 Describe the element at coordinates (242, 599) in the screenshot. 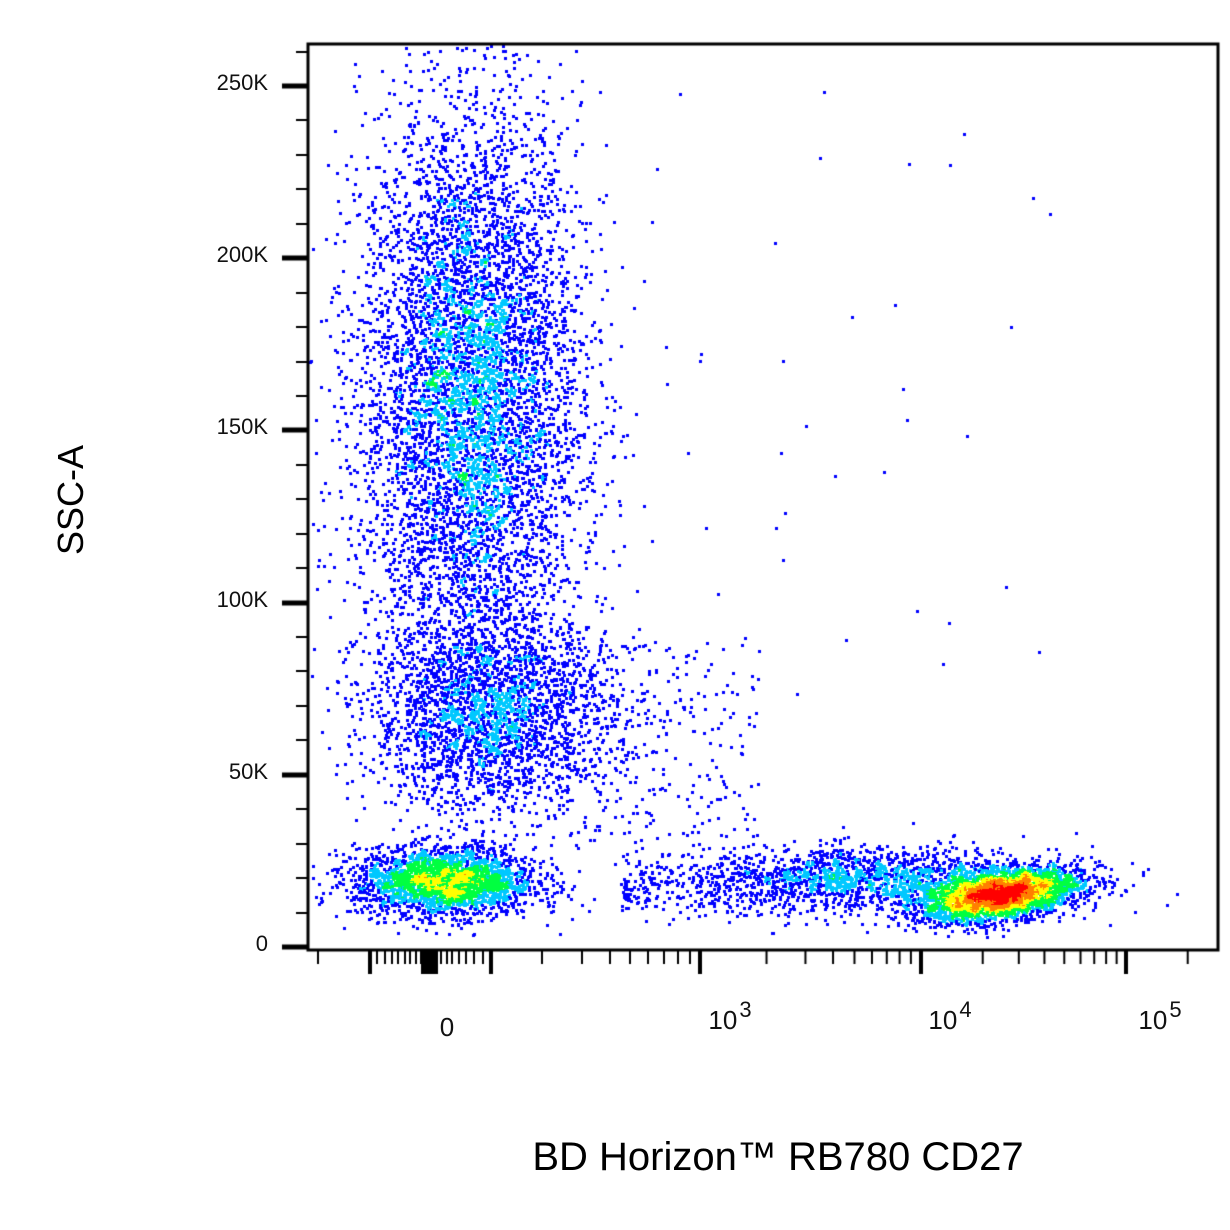

I see `y-tick-label-100k: 100K` at that location.